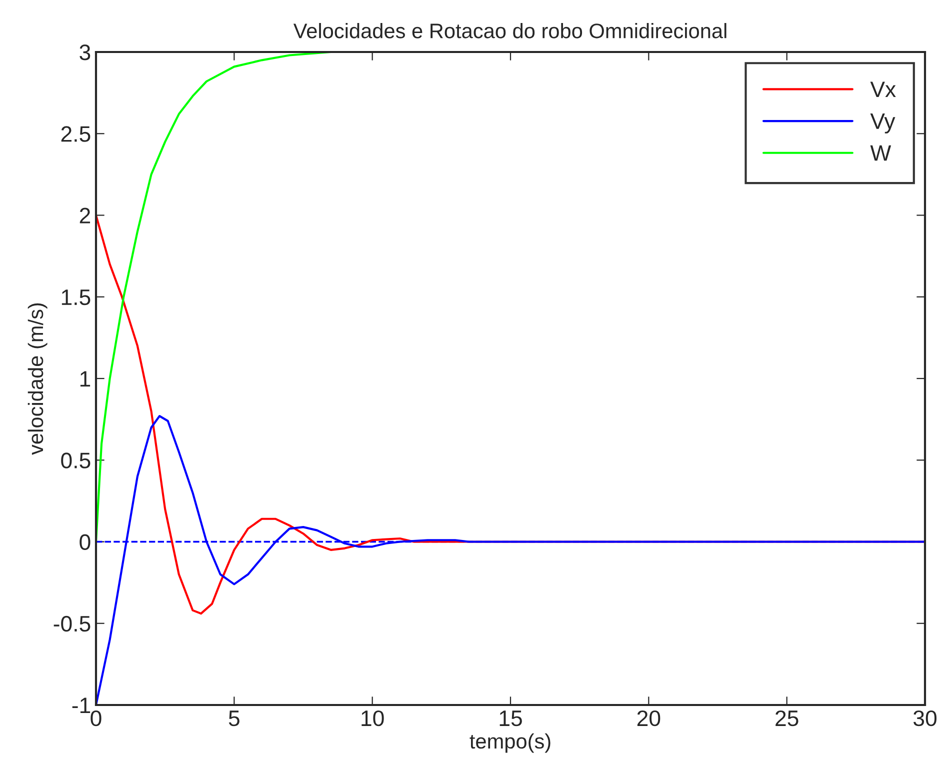 The height and width of the screenshot is (776, 943). What do you see at coordinates (881, 153) in the screenshot?
I see `legend-label: W` at bounding box center [881, 153].